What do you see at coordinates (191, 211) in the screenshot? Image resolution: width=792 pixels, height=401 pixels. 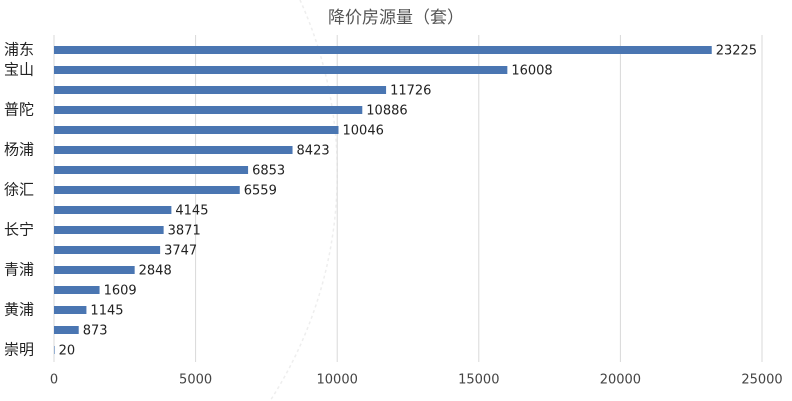 I see `value-label: 4145` at bounding box center [191, 211].